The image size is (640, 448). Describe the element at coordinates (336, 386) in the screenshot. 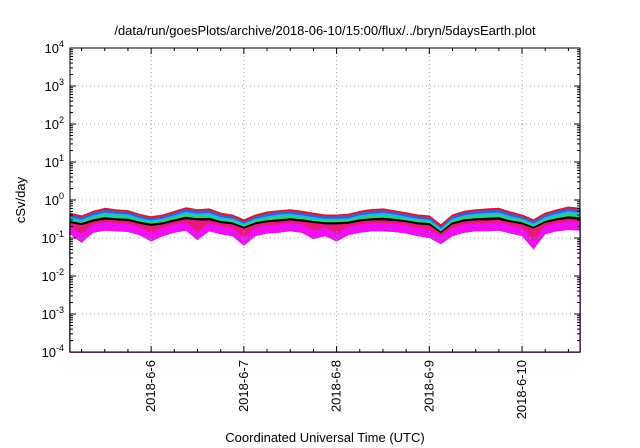

I see `x-tick-label: 2018-6-8` at that location.